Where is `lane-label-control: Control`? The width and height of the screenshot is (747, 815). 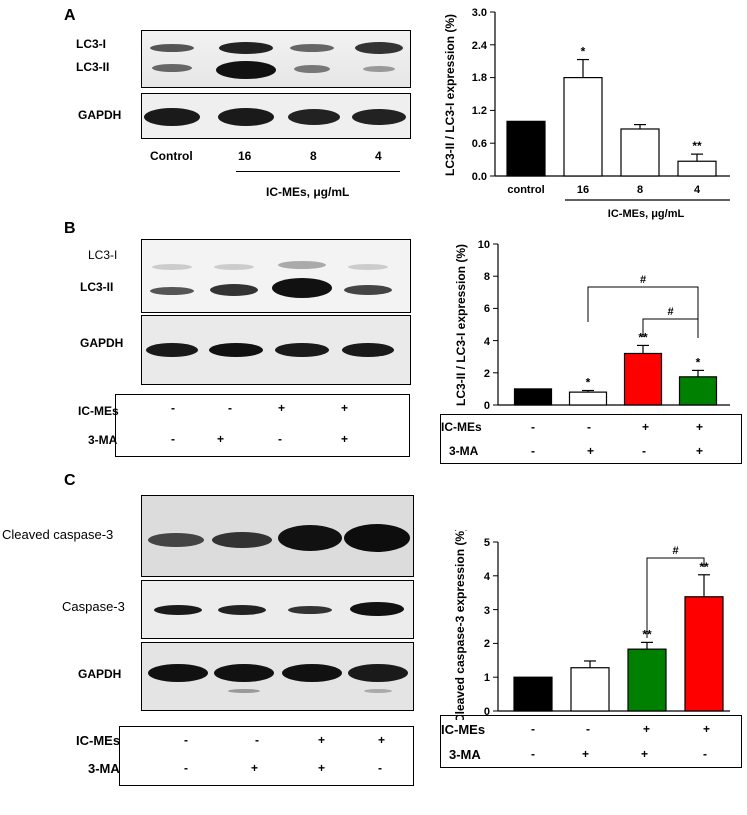 lane-label-control: Control is located at coordinates (171, 156).